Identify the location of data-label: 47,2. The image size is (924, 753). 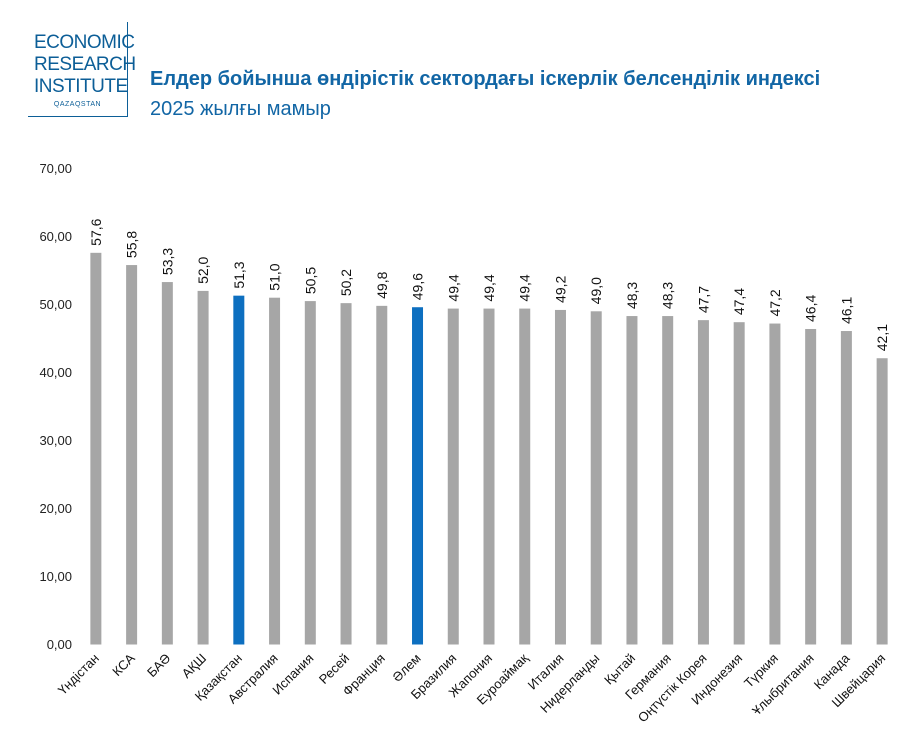
(775, 302).